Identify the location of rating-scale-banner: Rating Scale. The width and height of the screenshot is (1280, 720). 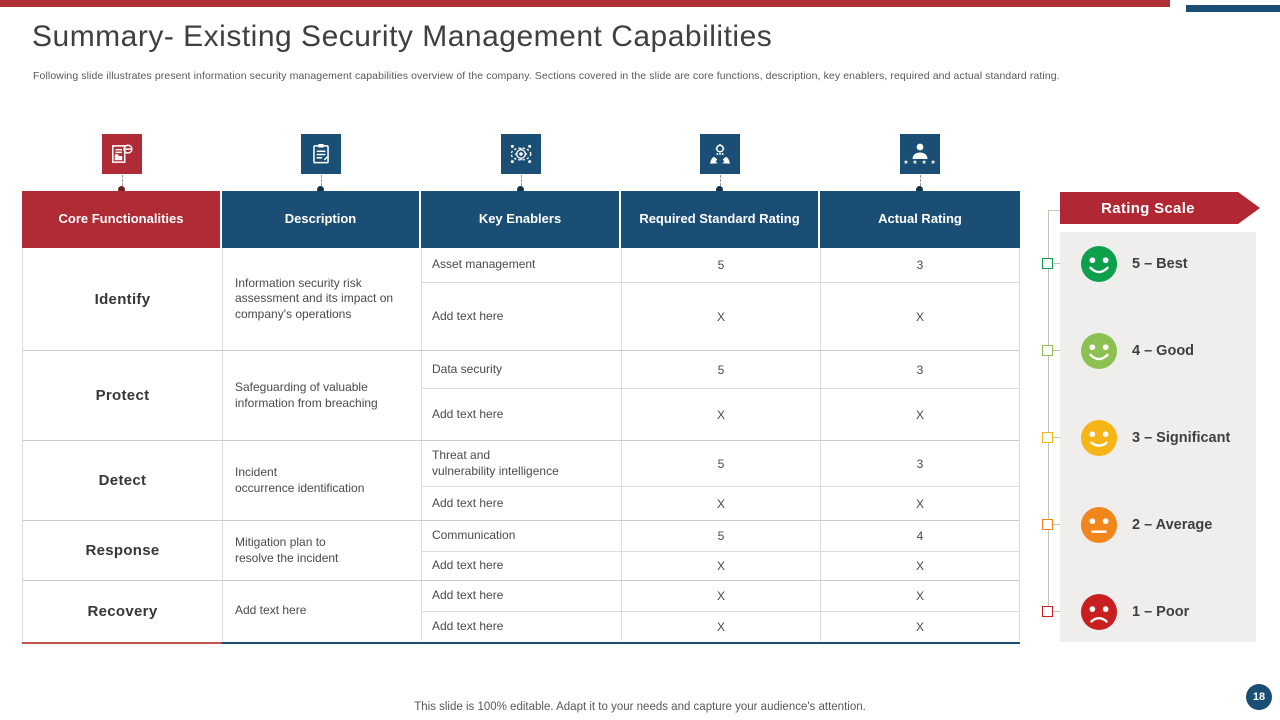
(1160, 208).